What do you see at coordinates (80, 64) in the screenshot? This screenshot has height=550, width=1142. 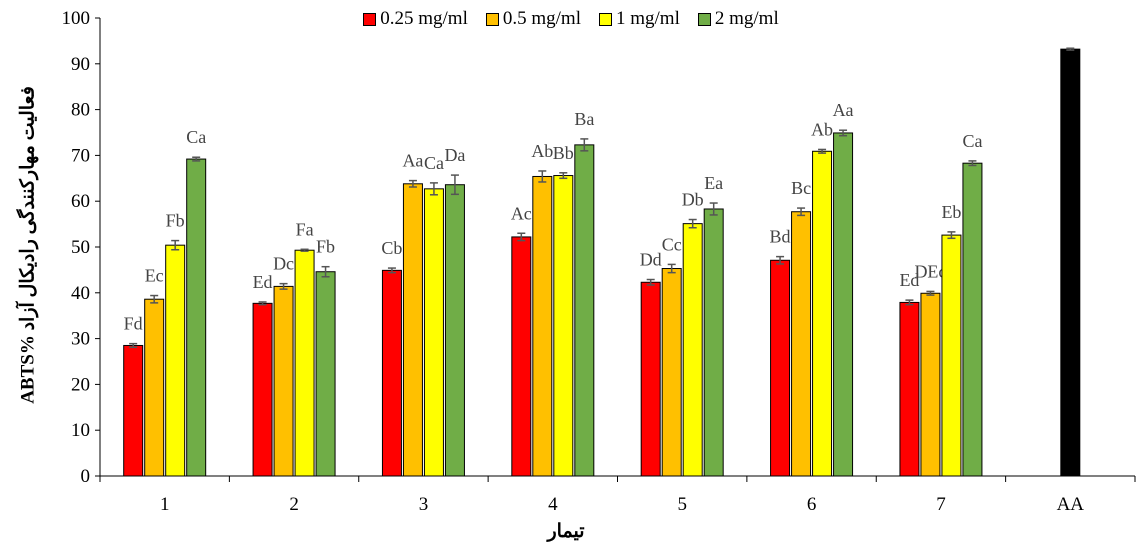 I see `y-tick-label: 90` at bounding box center [80, 64].